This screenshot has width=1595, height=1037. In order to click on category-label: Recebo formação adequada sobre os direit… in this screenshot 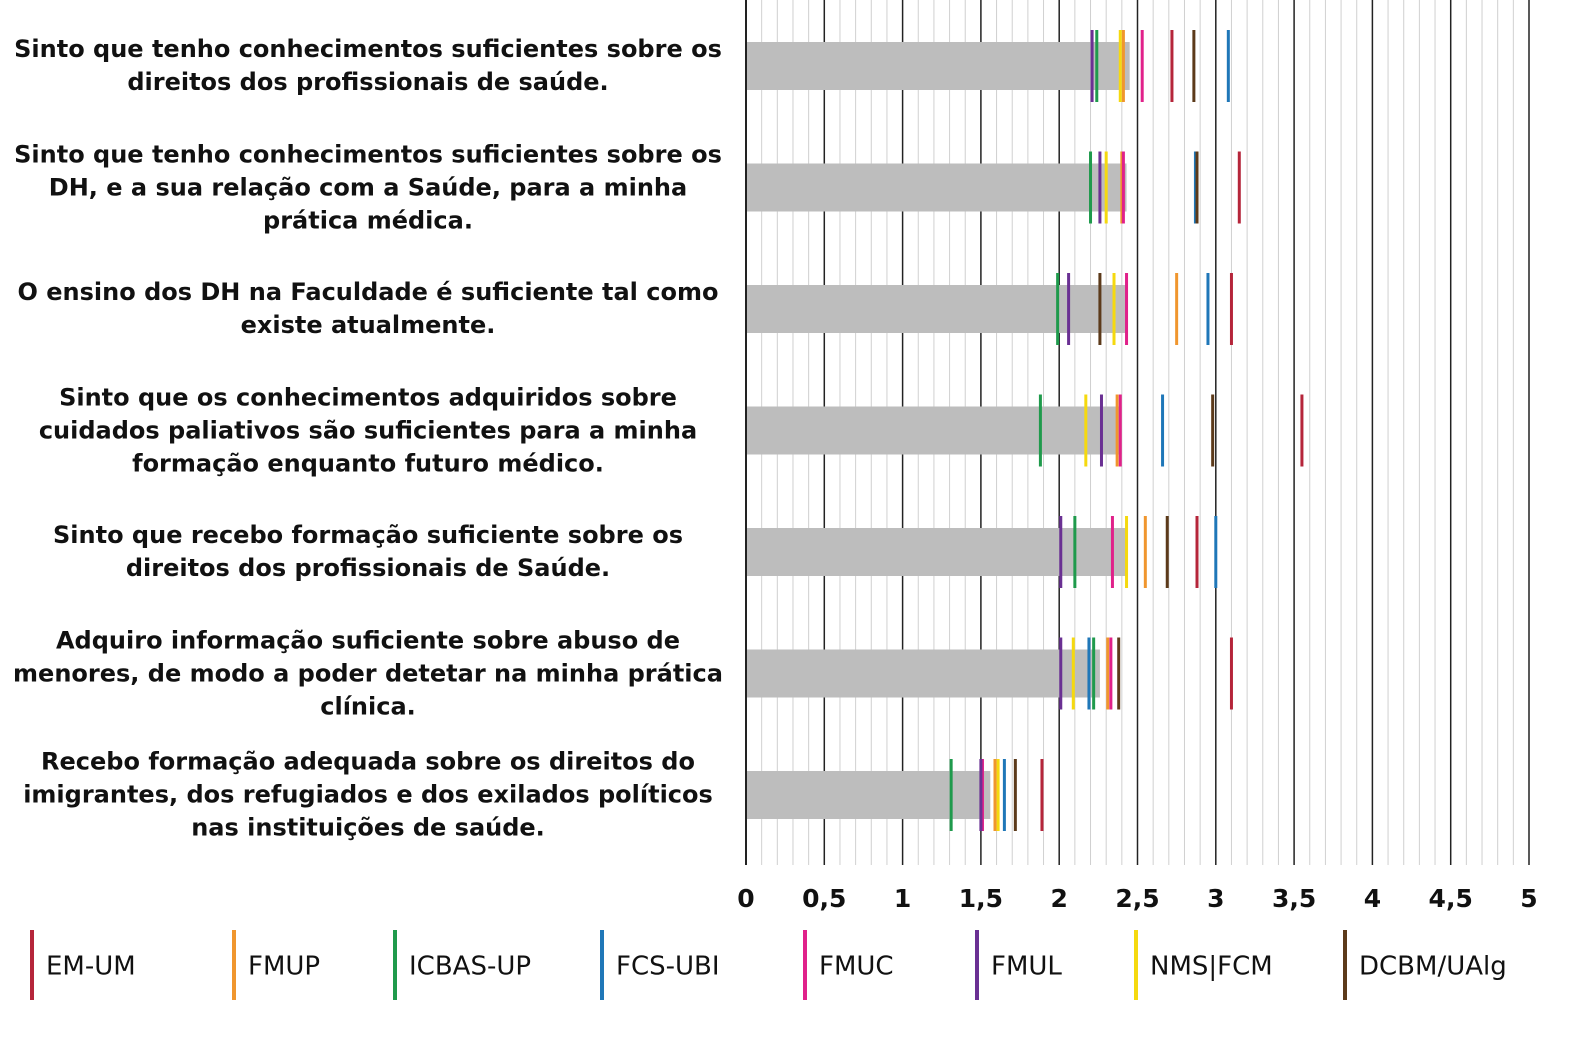, I will do `click(368, 794)`.